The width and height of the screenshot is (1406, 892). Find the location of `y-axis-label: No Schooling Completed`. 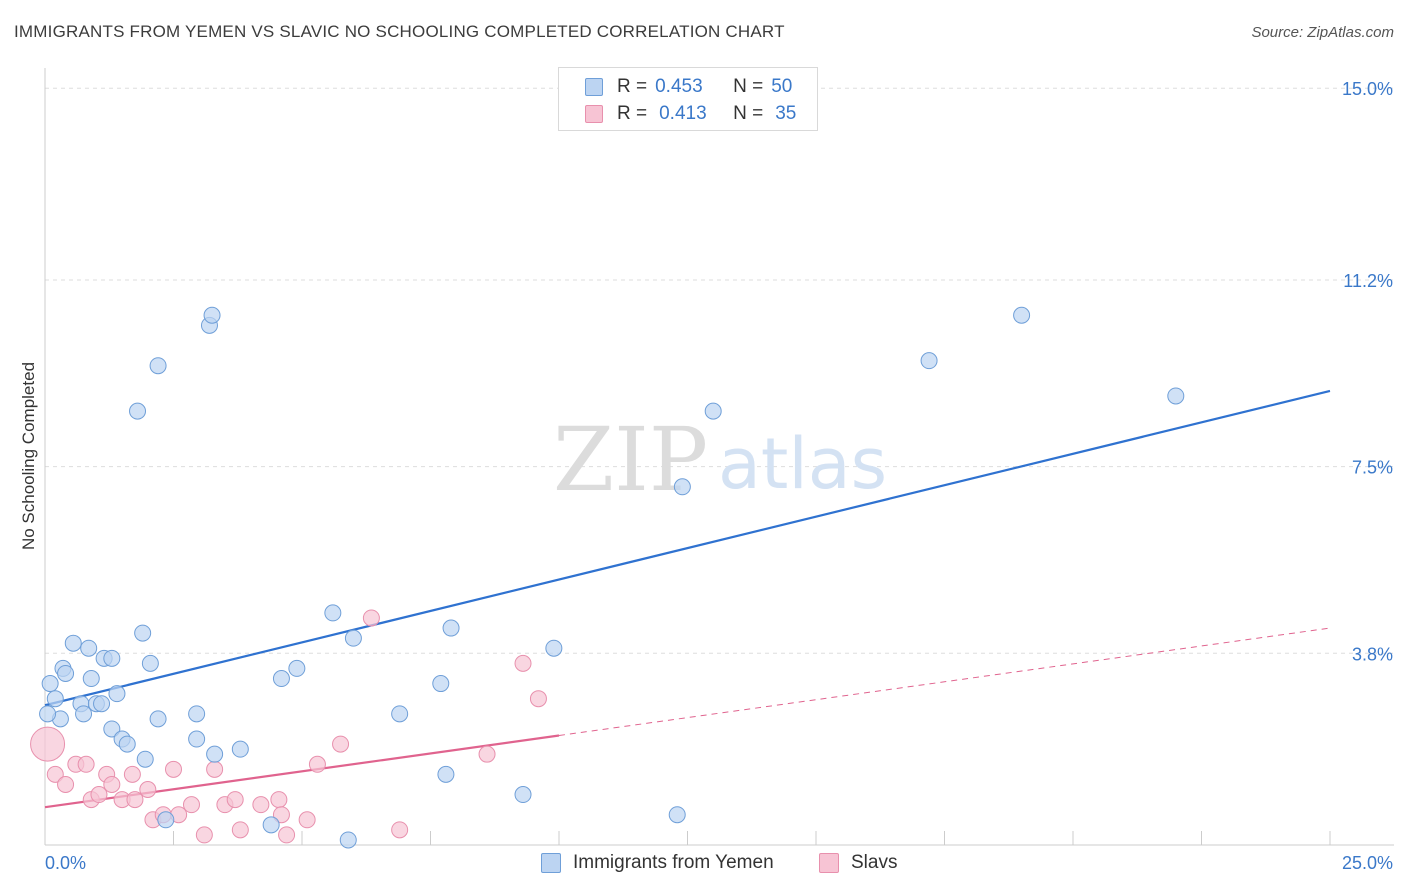

y-axis-label: No Schooling Completed is located at coordinates (28, 456).